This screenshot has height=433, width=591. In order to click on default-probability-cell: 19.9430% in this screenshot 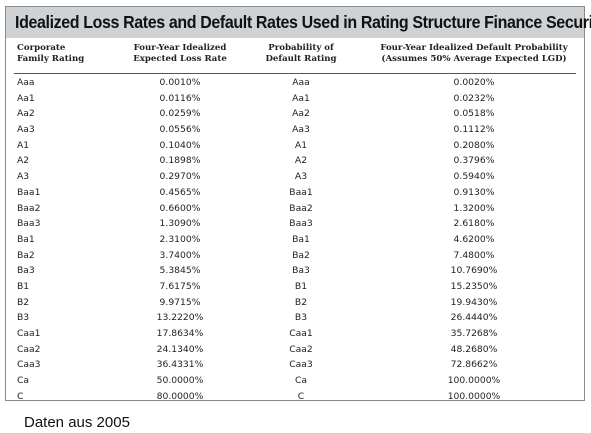, I will do `click(474, 302)`.